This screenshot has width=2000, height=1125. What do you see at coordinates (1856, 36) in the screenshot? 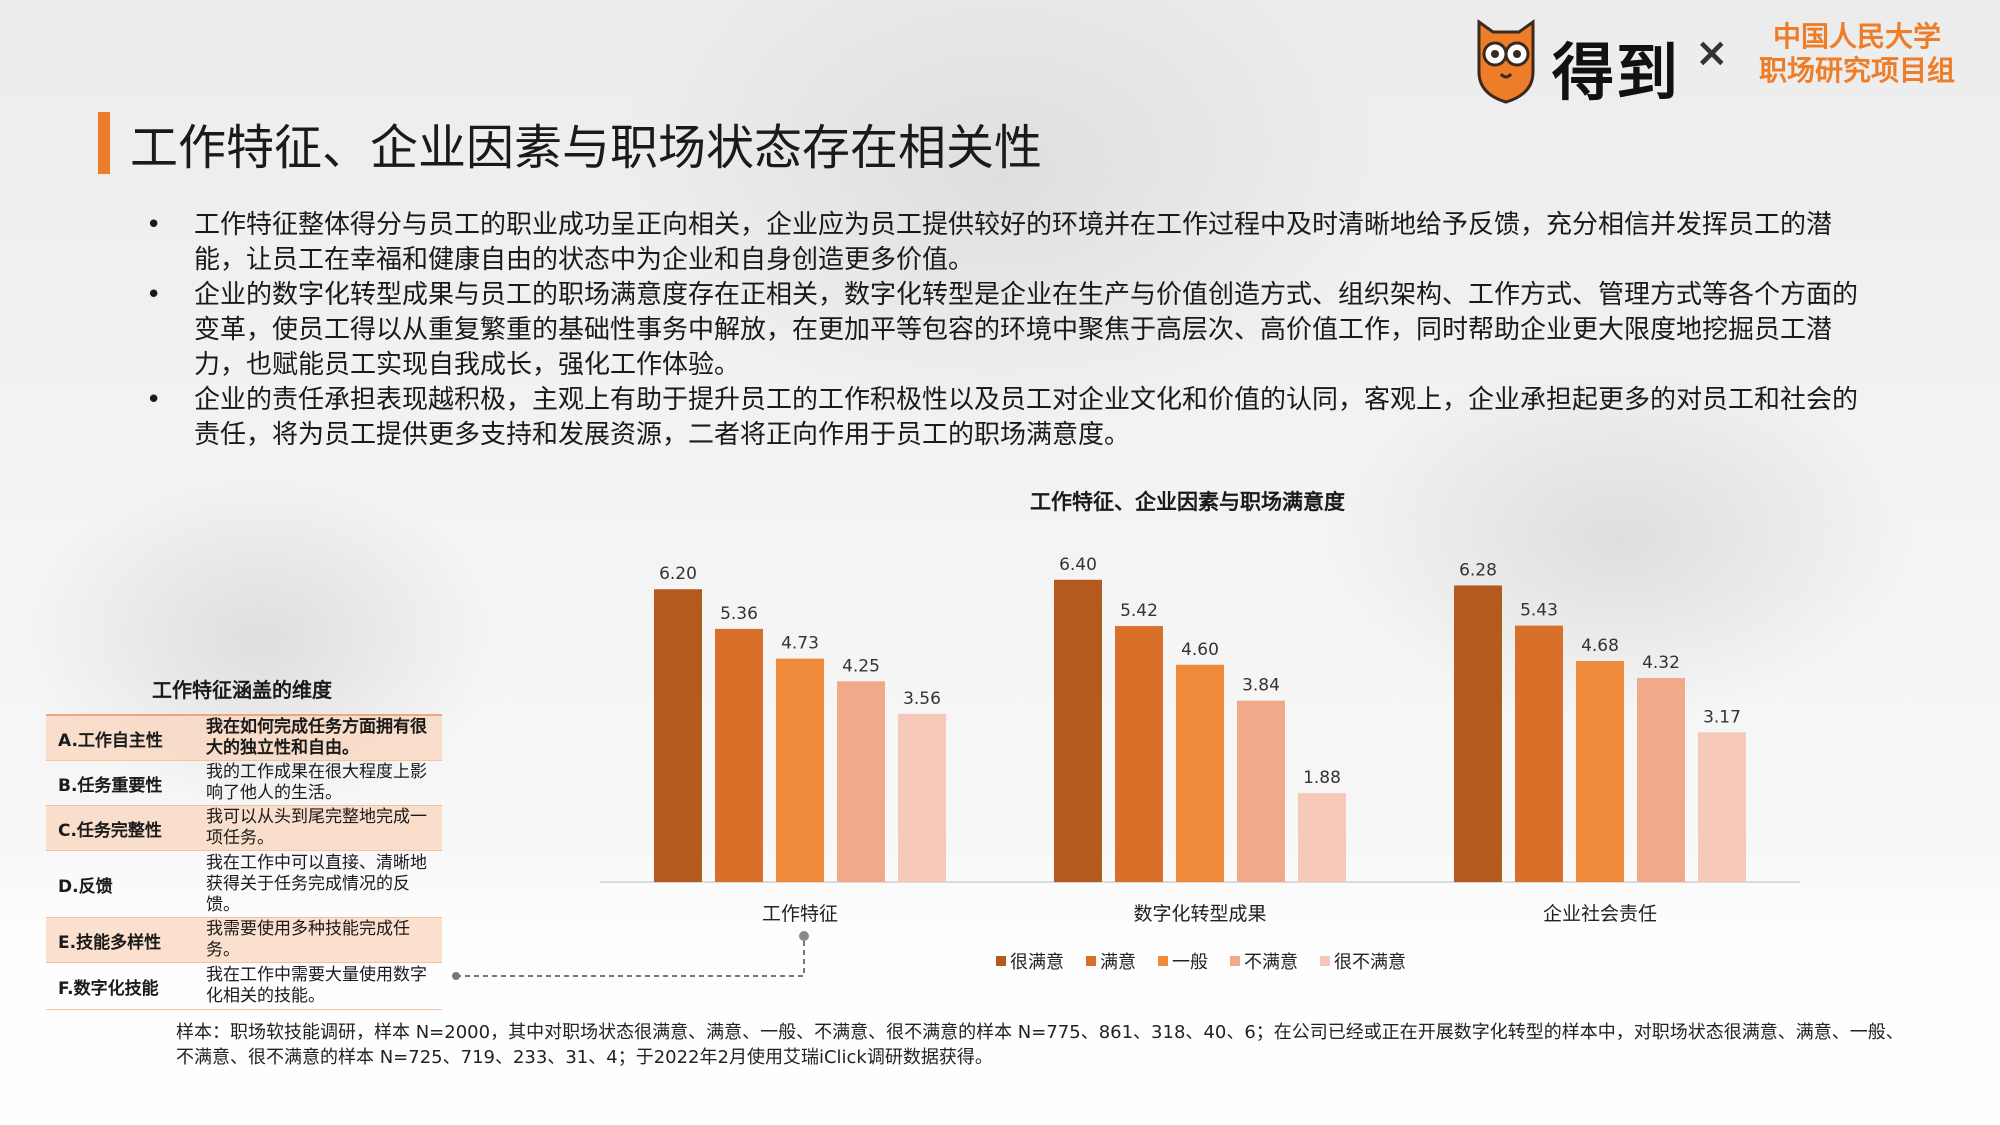
I see `partner-line-1: 中国人民大学` at bounding box center [1856, 36].